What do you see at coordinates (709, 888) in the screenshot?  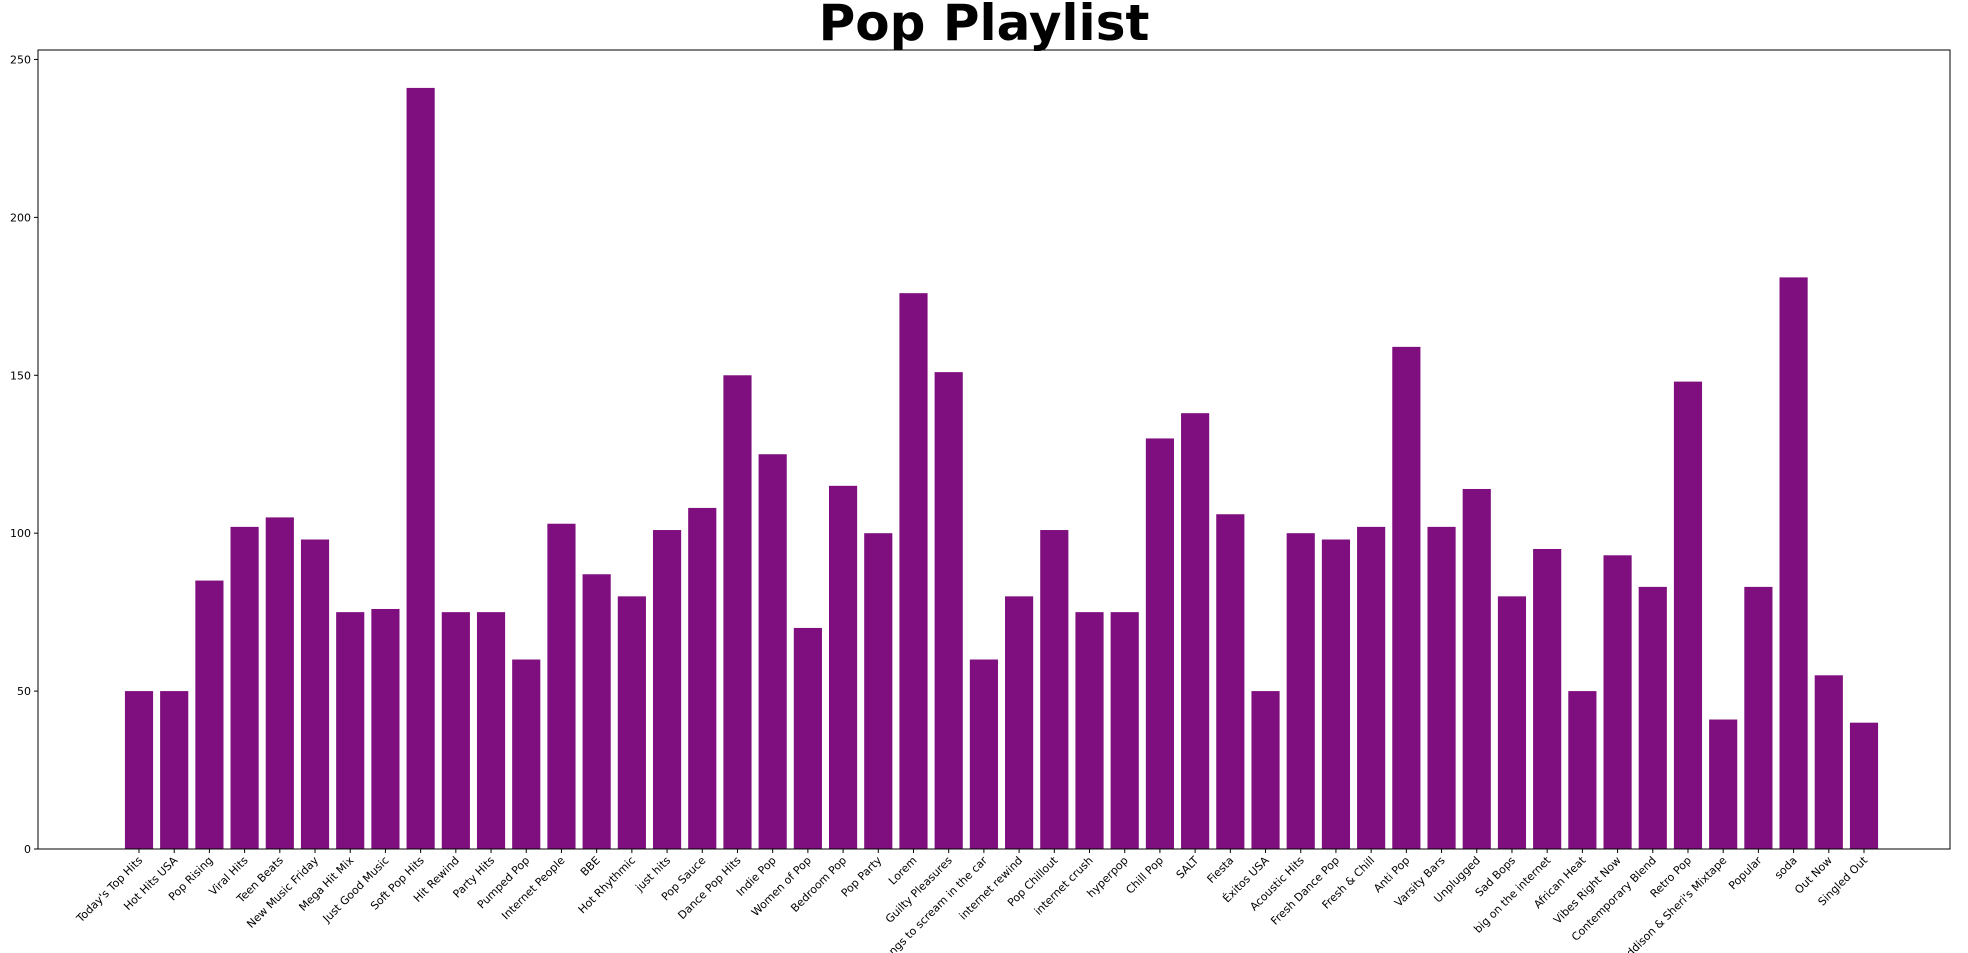 I see `x-tick-label: Dance Pop Hits` at bounding box center [709, 888].